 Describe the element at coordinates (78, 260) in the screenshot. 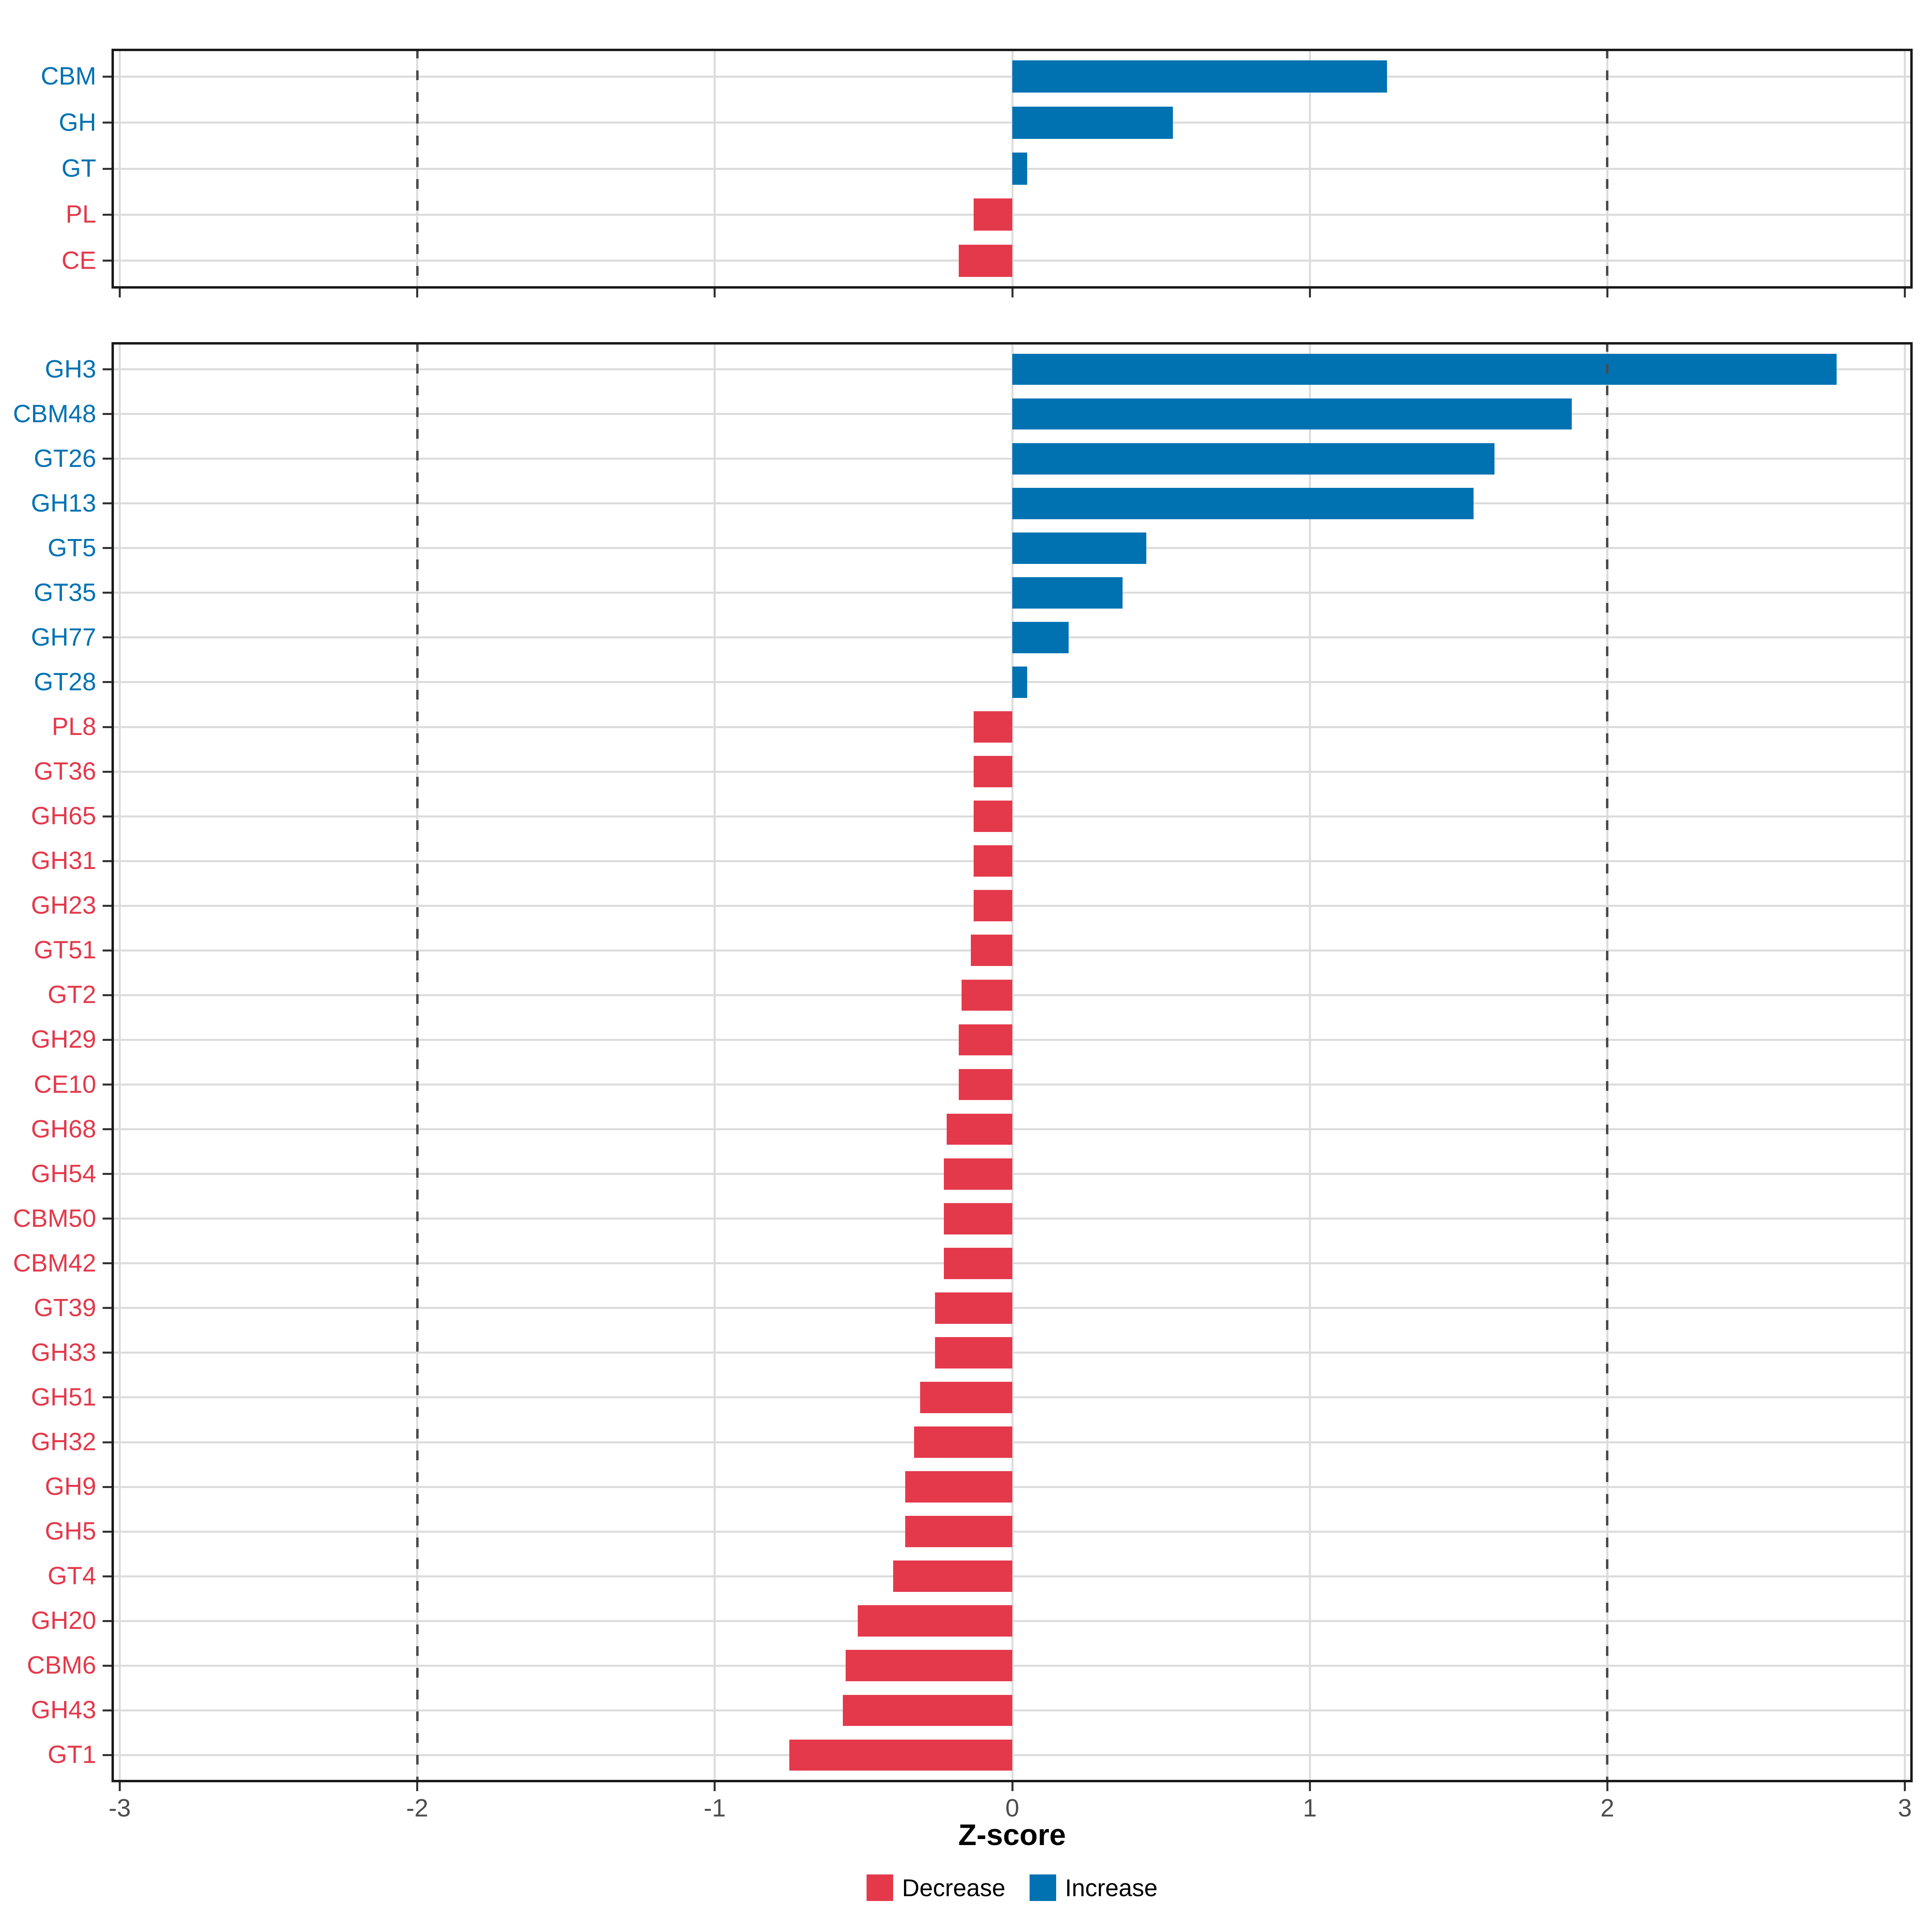

I see `y-axis-label-CE: CE` at that location.